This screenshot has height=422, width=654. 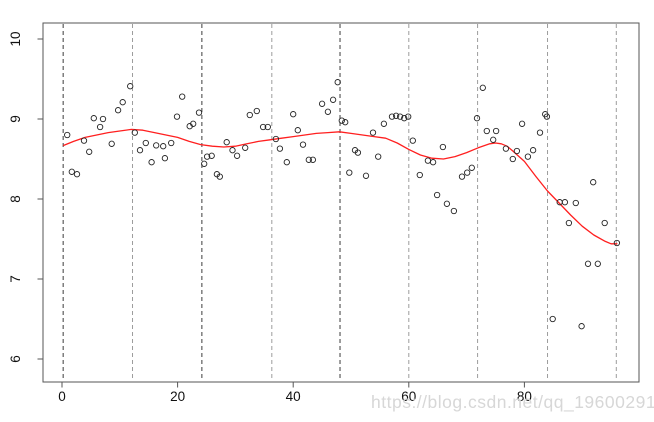 What do you see at coordinates (15, 38) in the screenshot?
I see `y-tick-label: 10` at bounding box center [15, 38].